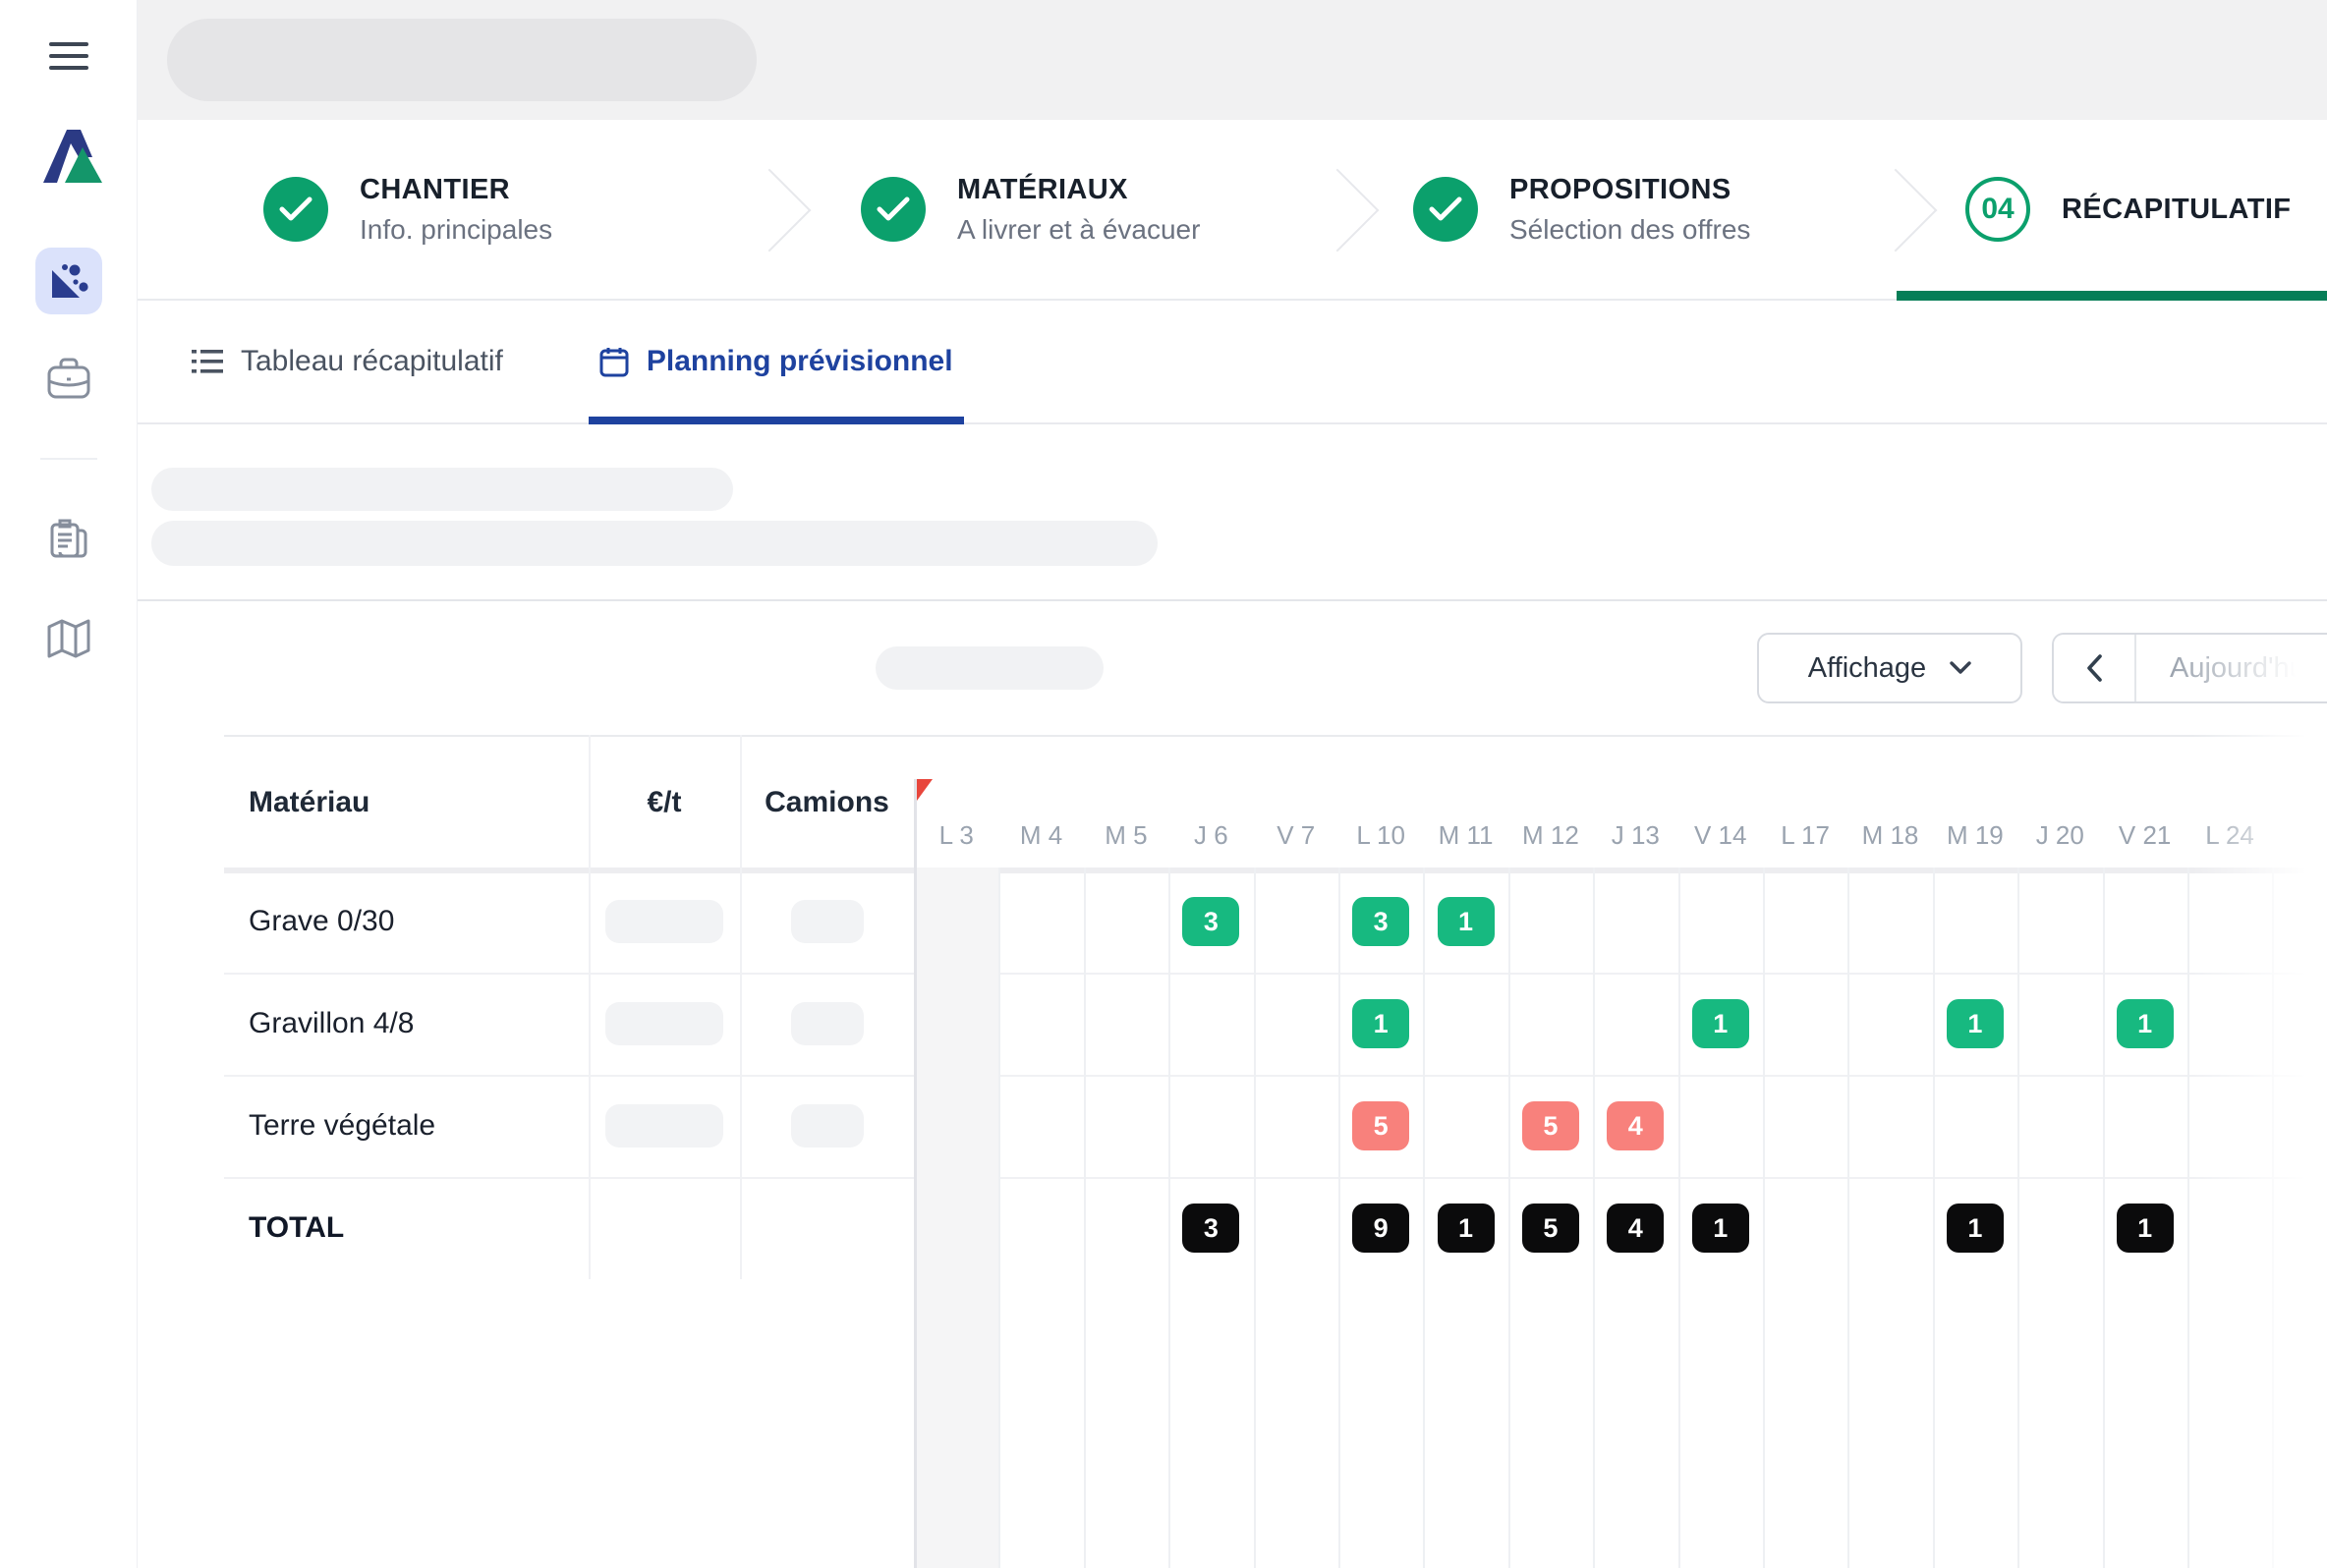 The image size is (2327, 1568). Describe the element at coordinates (68, 538) in the screenshot. I see `sidebar-item-orders` at that location.